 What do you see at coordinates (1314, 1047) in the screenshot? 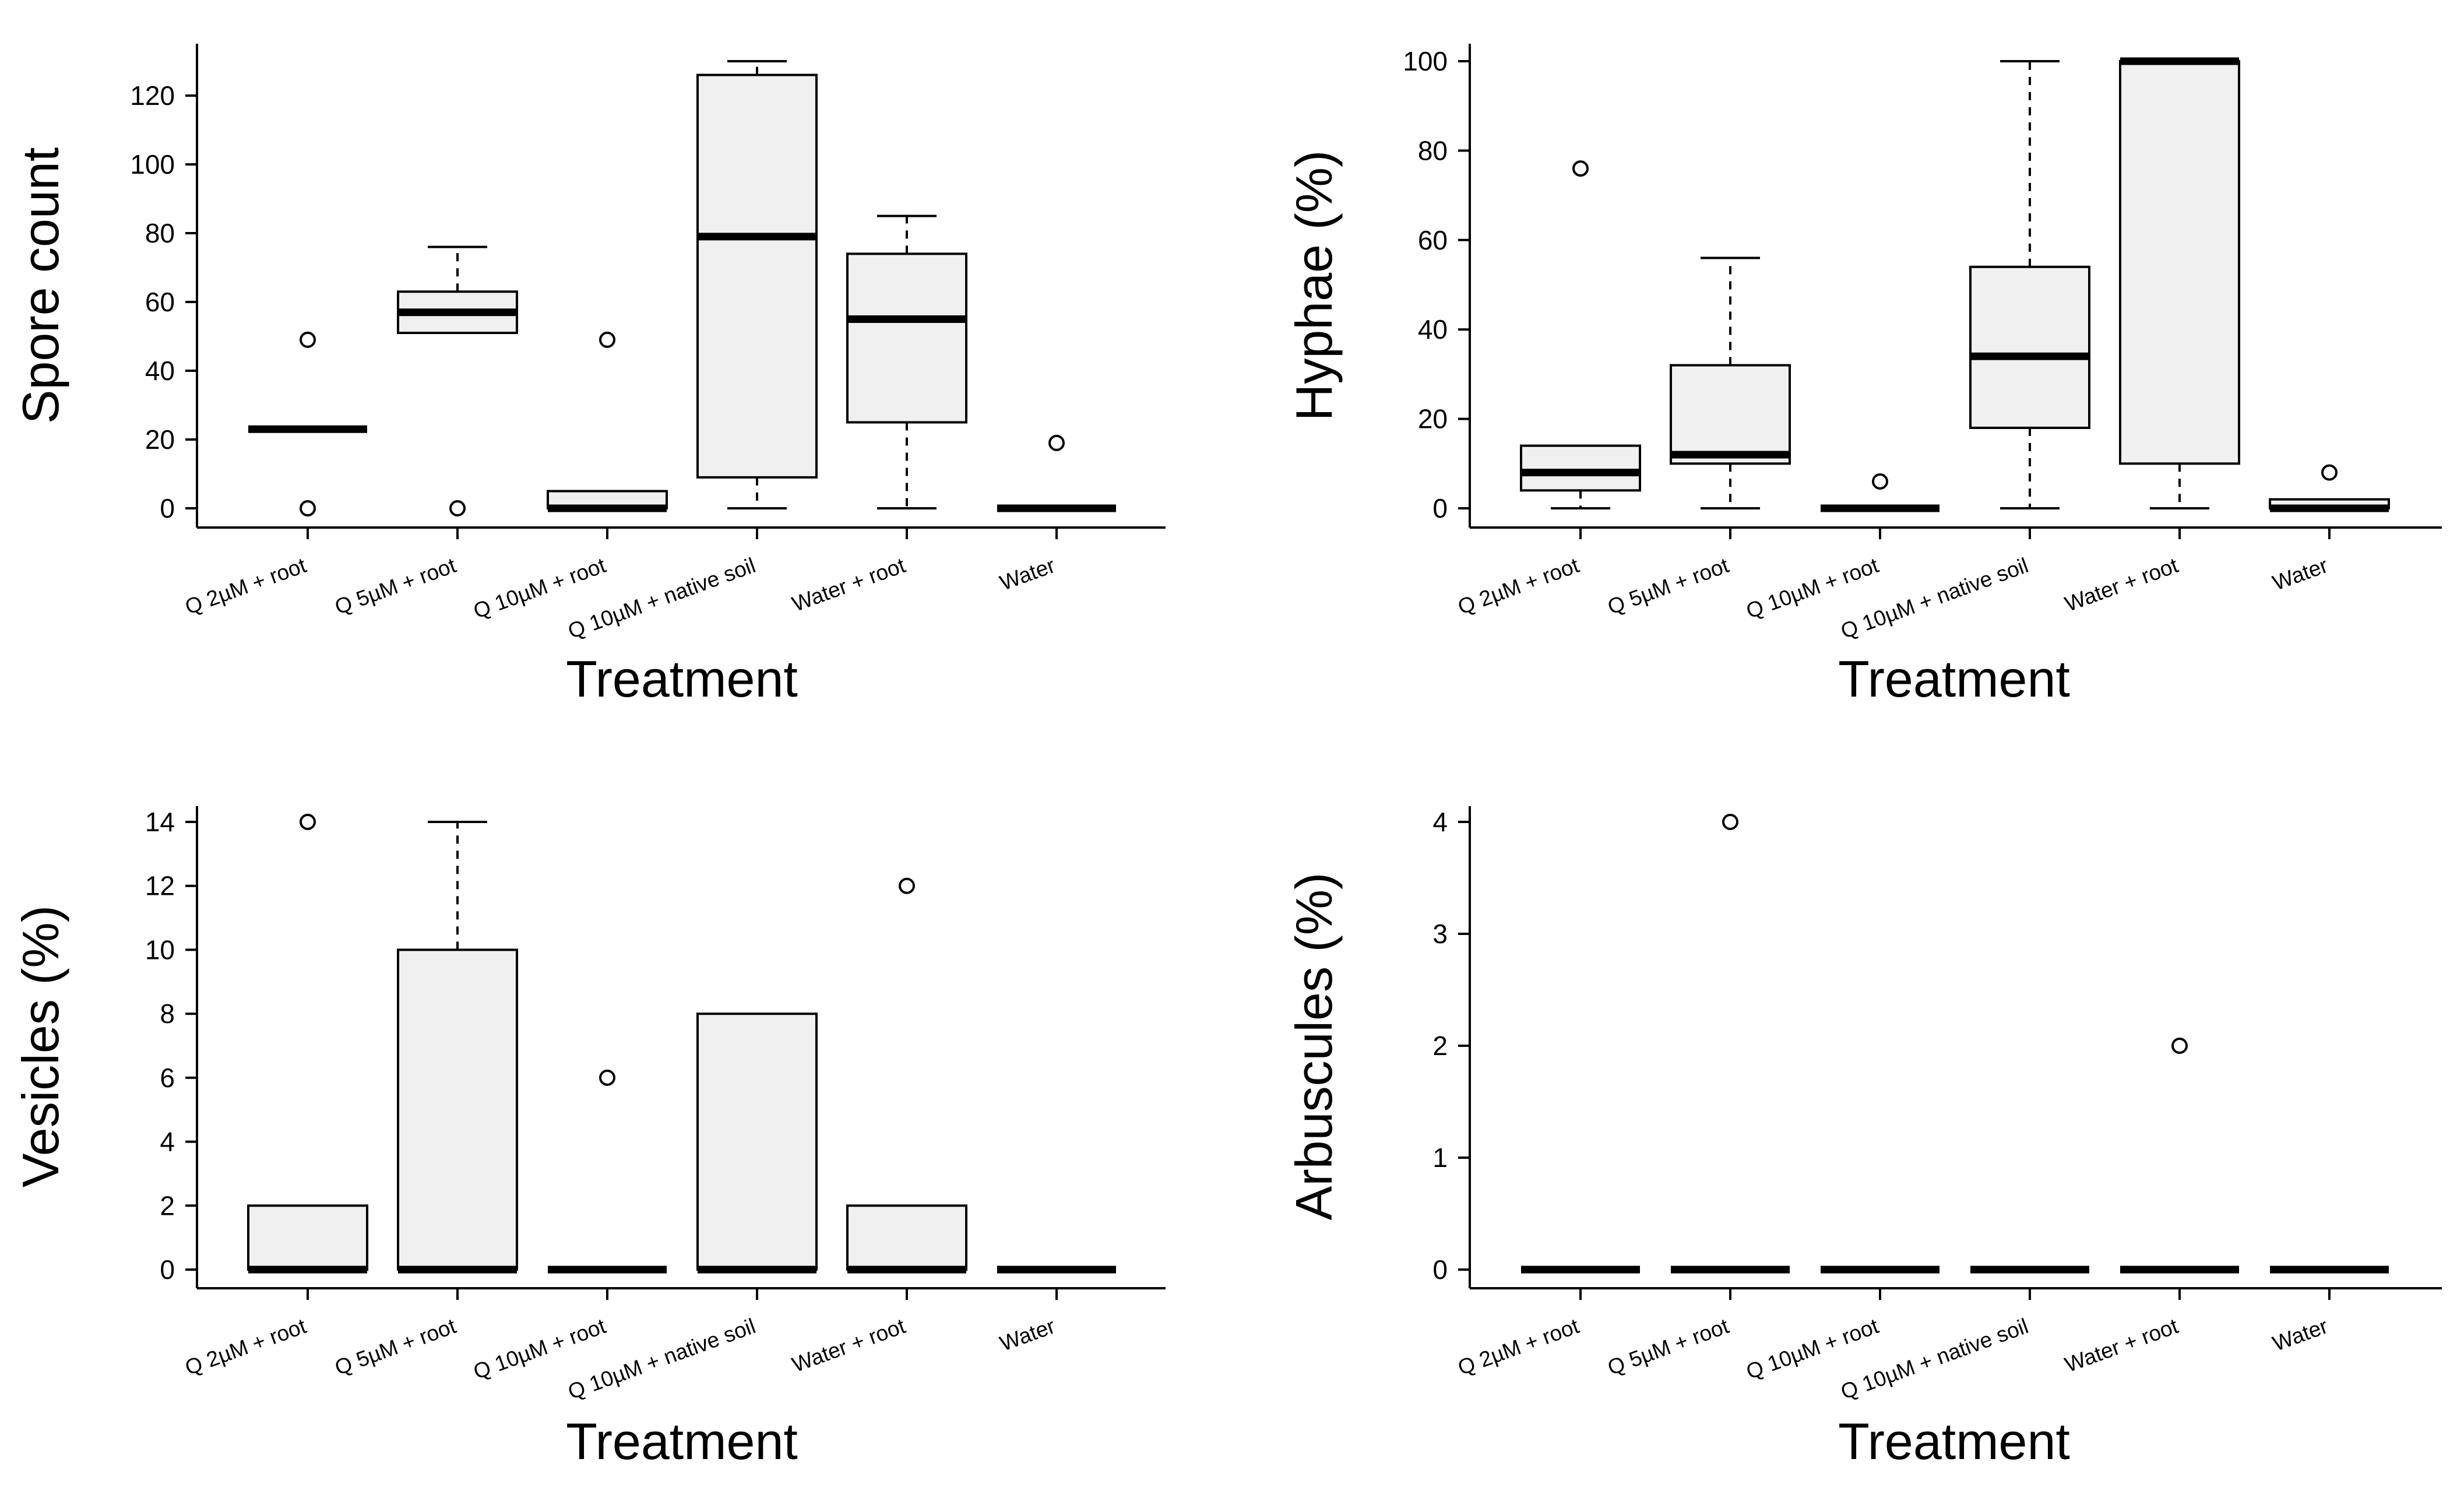
I see `y-axis-title: Arbuscules (%)` at bounding box center [1314, 1047].